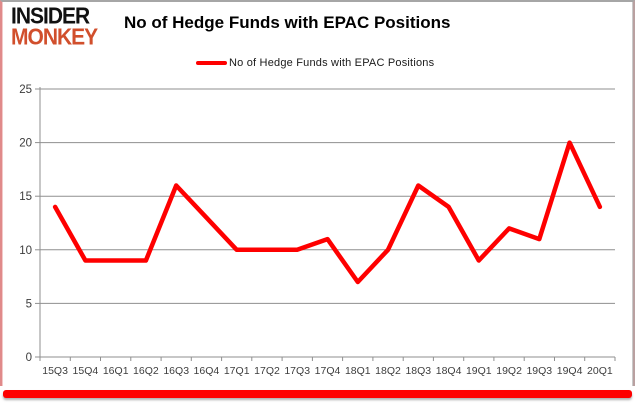 The height and width of the screenshot is (405, 635). What do you see at coordinates (207, 371) in the screenshot?
I see `x-tick-label: 16Q4` at bounding box center [207, 371].